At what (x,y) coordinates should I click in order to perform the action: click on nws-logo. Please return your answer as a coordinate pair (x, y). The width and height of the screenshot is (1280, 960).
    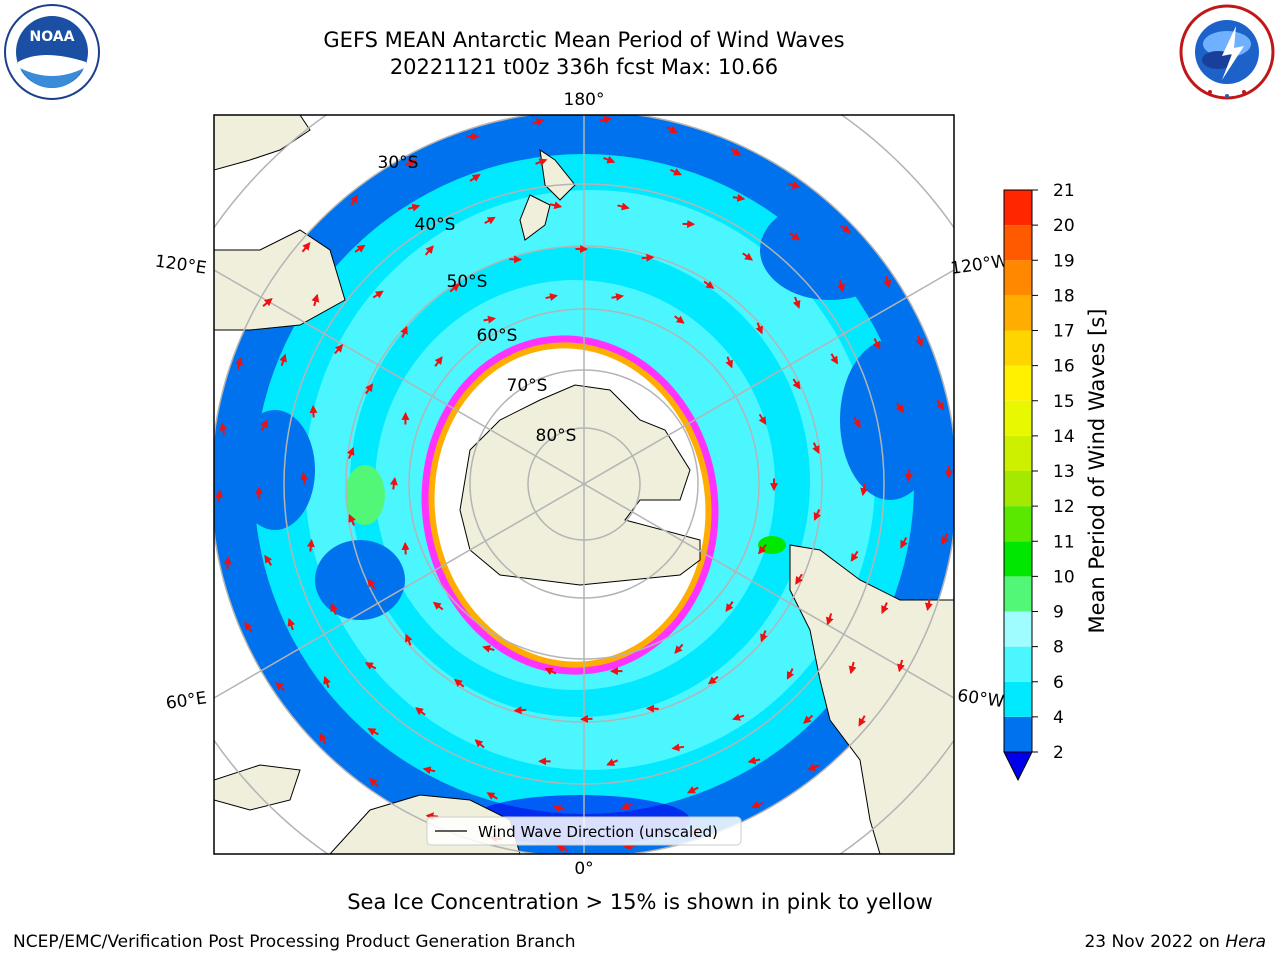
    Looking at the image, I should click on (1227, 52).